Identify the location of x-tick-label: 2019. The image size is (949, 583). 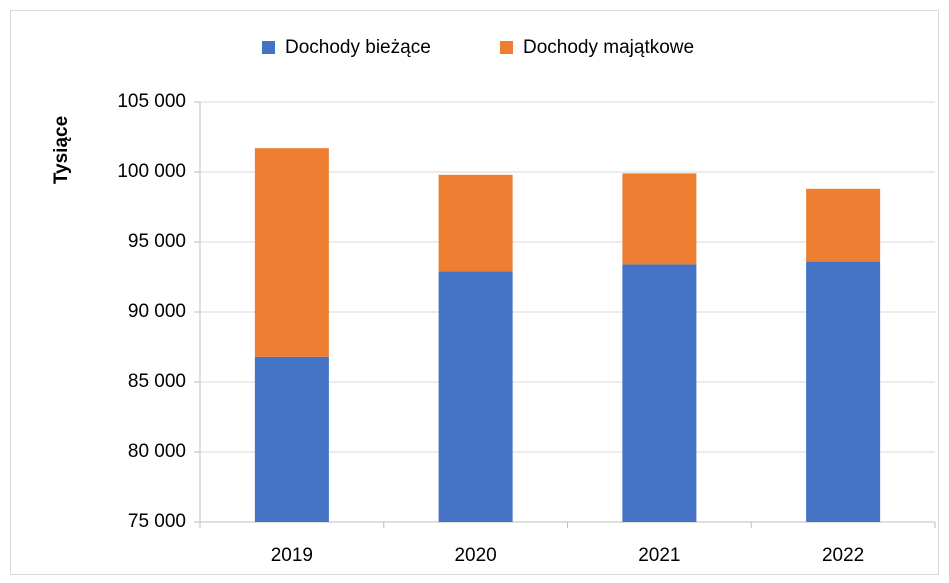
(292, 555).